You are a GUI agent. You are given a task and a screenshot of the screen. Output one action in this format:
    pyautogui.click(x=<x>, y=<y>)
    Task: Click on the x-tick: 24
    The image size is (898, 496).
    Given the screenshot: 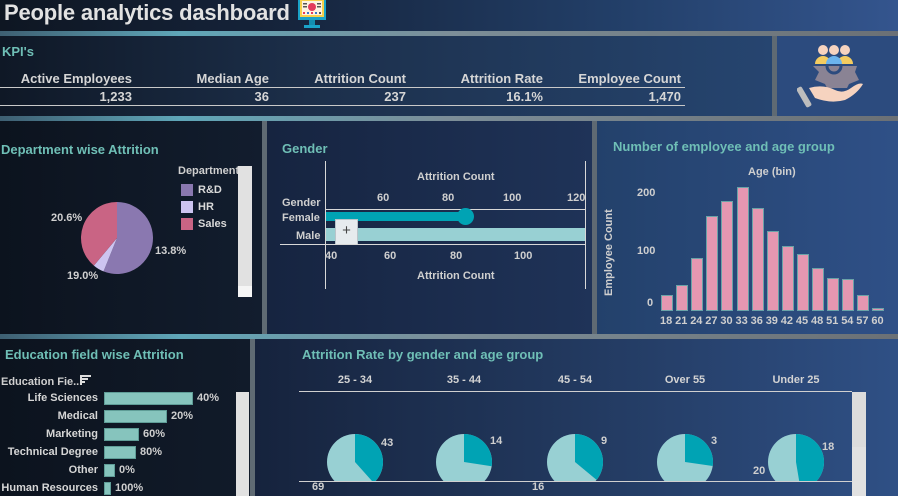 What is the action you would take?
    pyautogui.click(x=696, y=321)
    